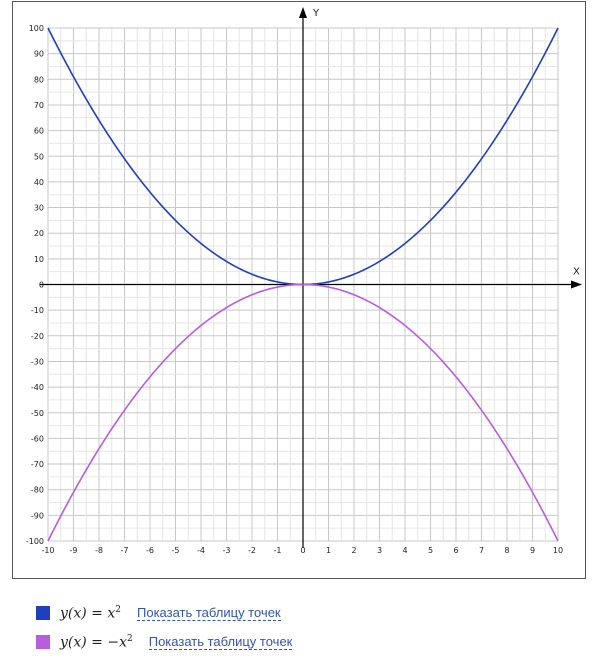 The width and height of the screenshot is (600, 656). Describe the element at coordinates (41, 285) in the screenshot. I see `y-tick-label: 0` at that location.